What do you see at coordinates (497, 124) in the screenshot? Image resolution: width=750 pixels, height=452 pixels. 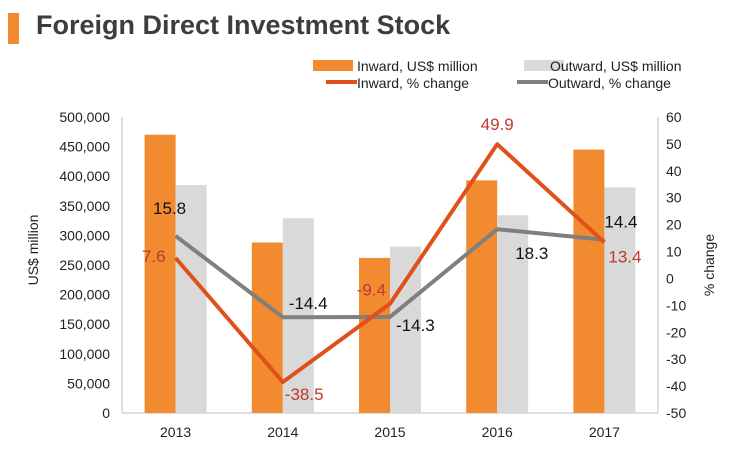 I see `data-label-inward-pct: 49.9` at bounding box center [497, 124].